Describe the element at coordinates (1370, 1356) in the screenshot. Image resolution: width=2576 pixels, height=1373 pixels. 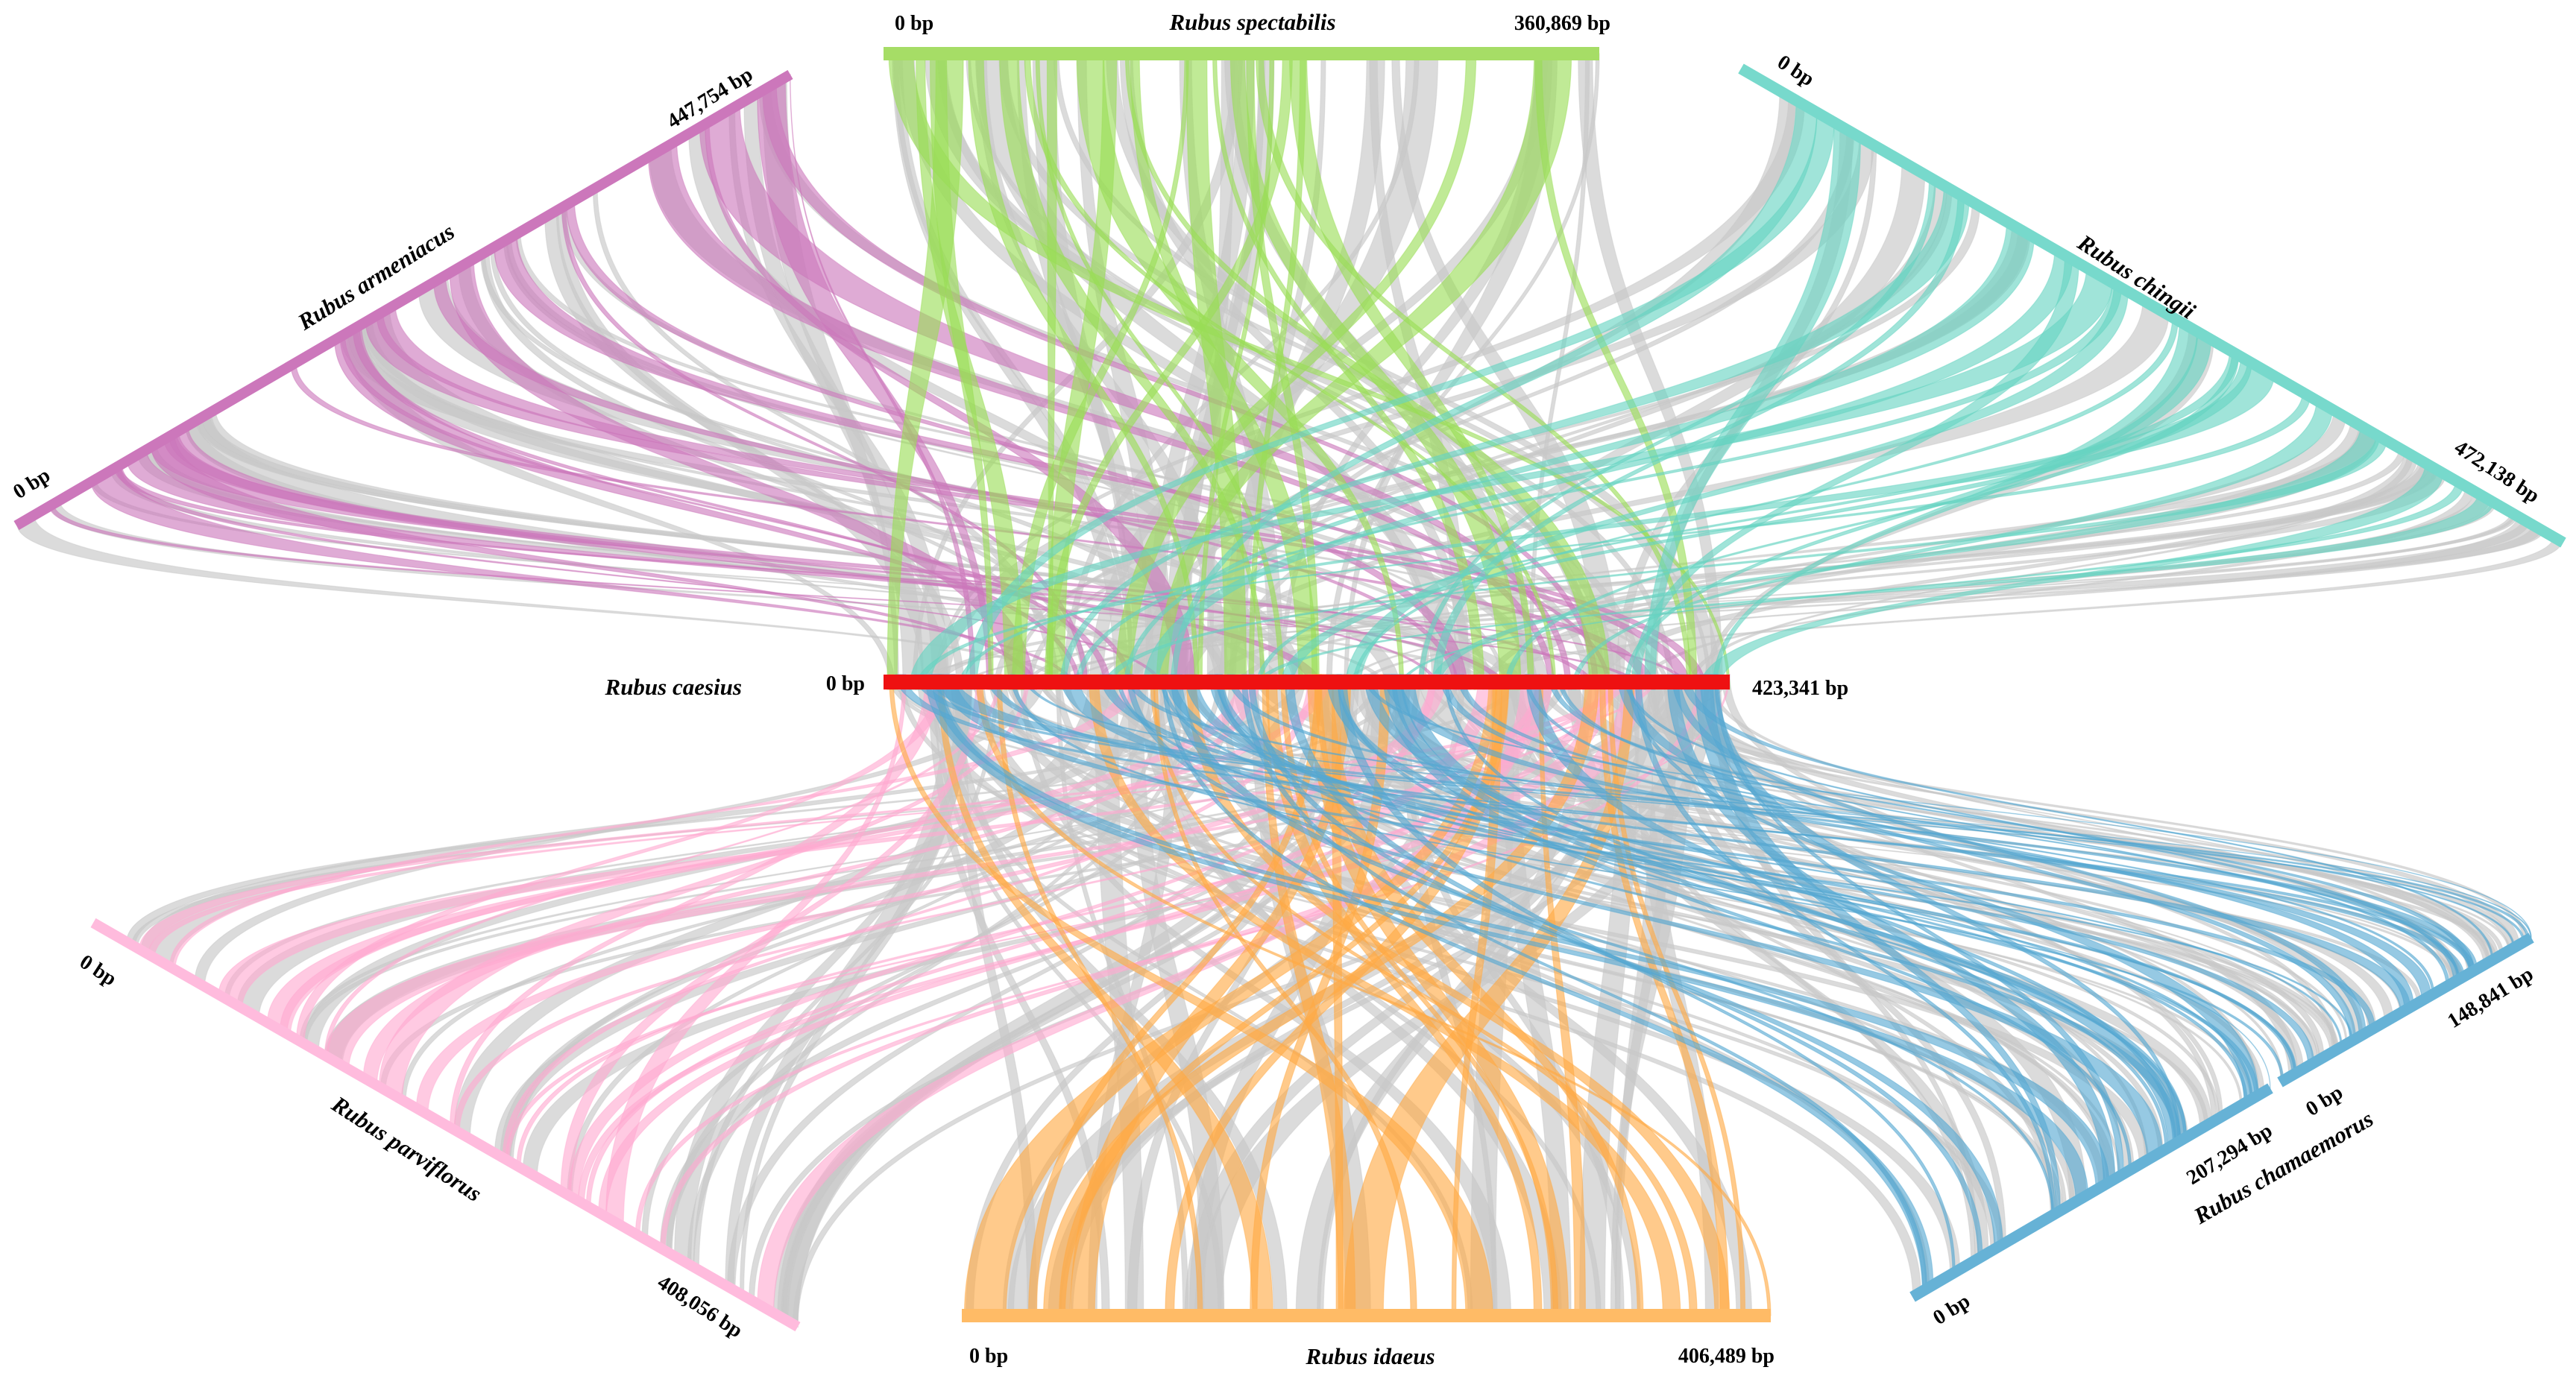
I see `idaeus-name: Rubus idaeus` at that location.